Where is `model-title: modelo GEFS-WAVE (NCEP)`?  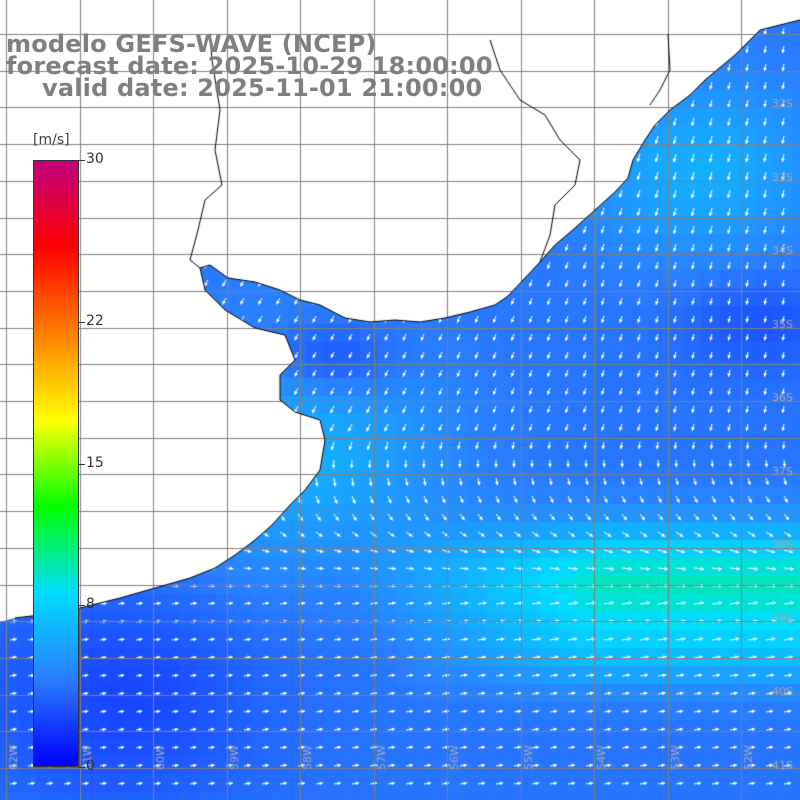
model-title: modelo GEFS-WAVE (NCEP) is located at coordinates (191, 44).